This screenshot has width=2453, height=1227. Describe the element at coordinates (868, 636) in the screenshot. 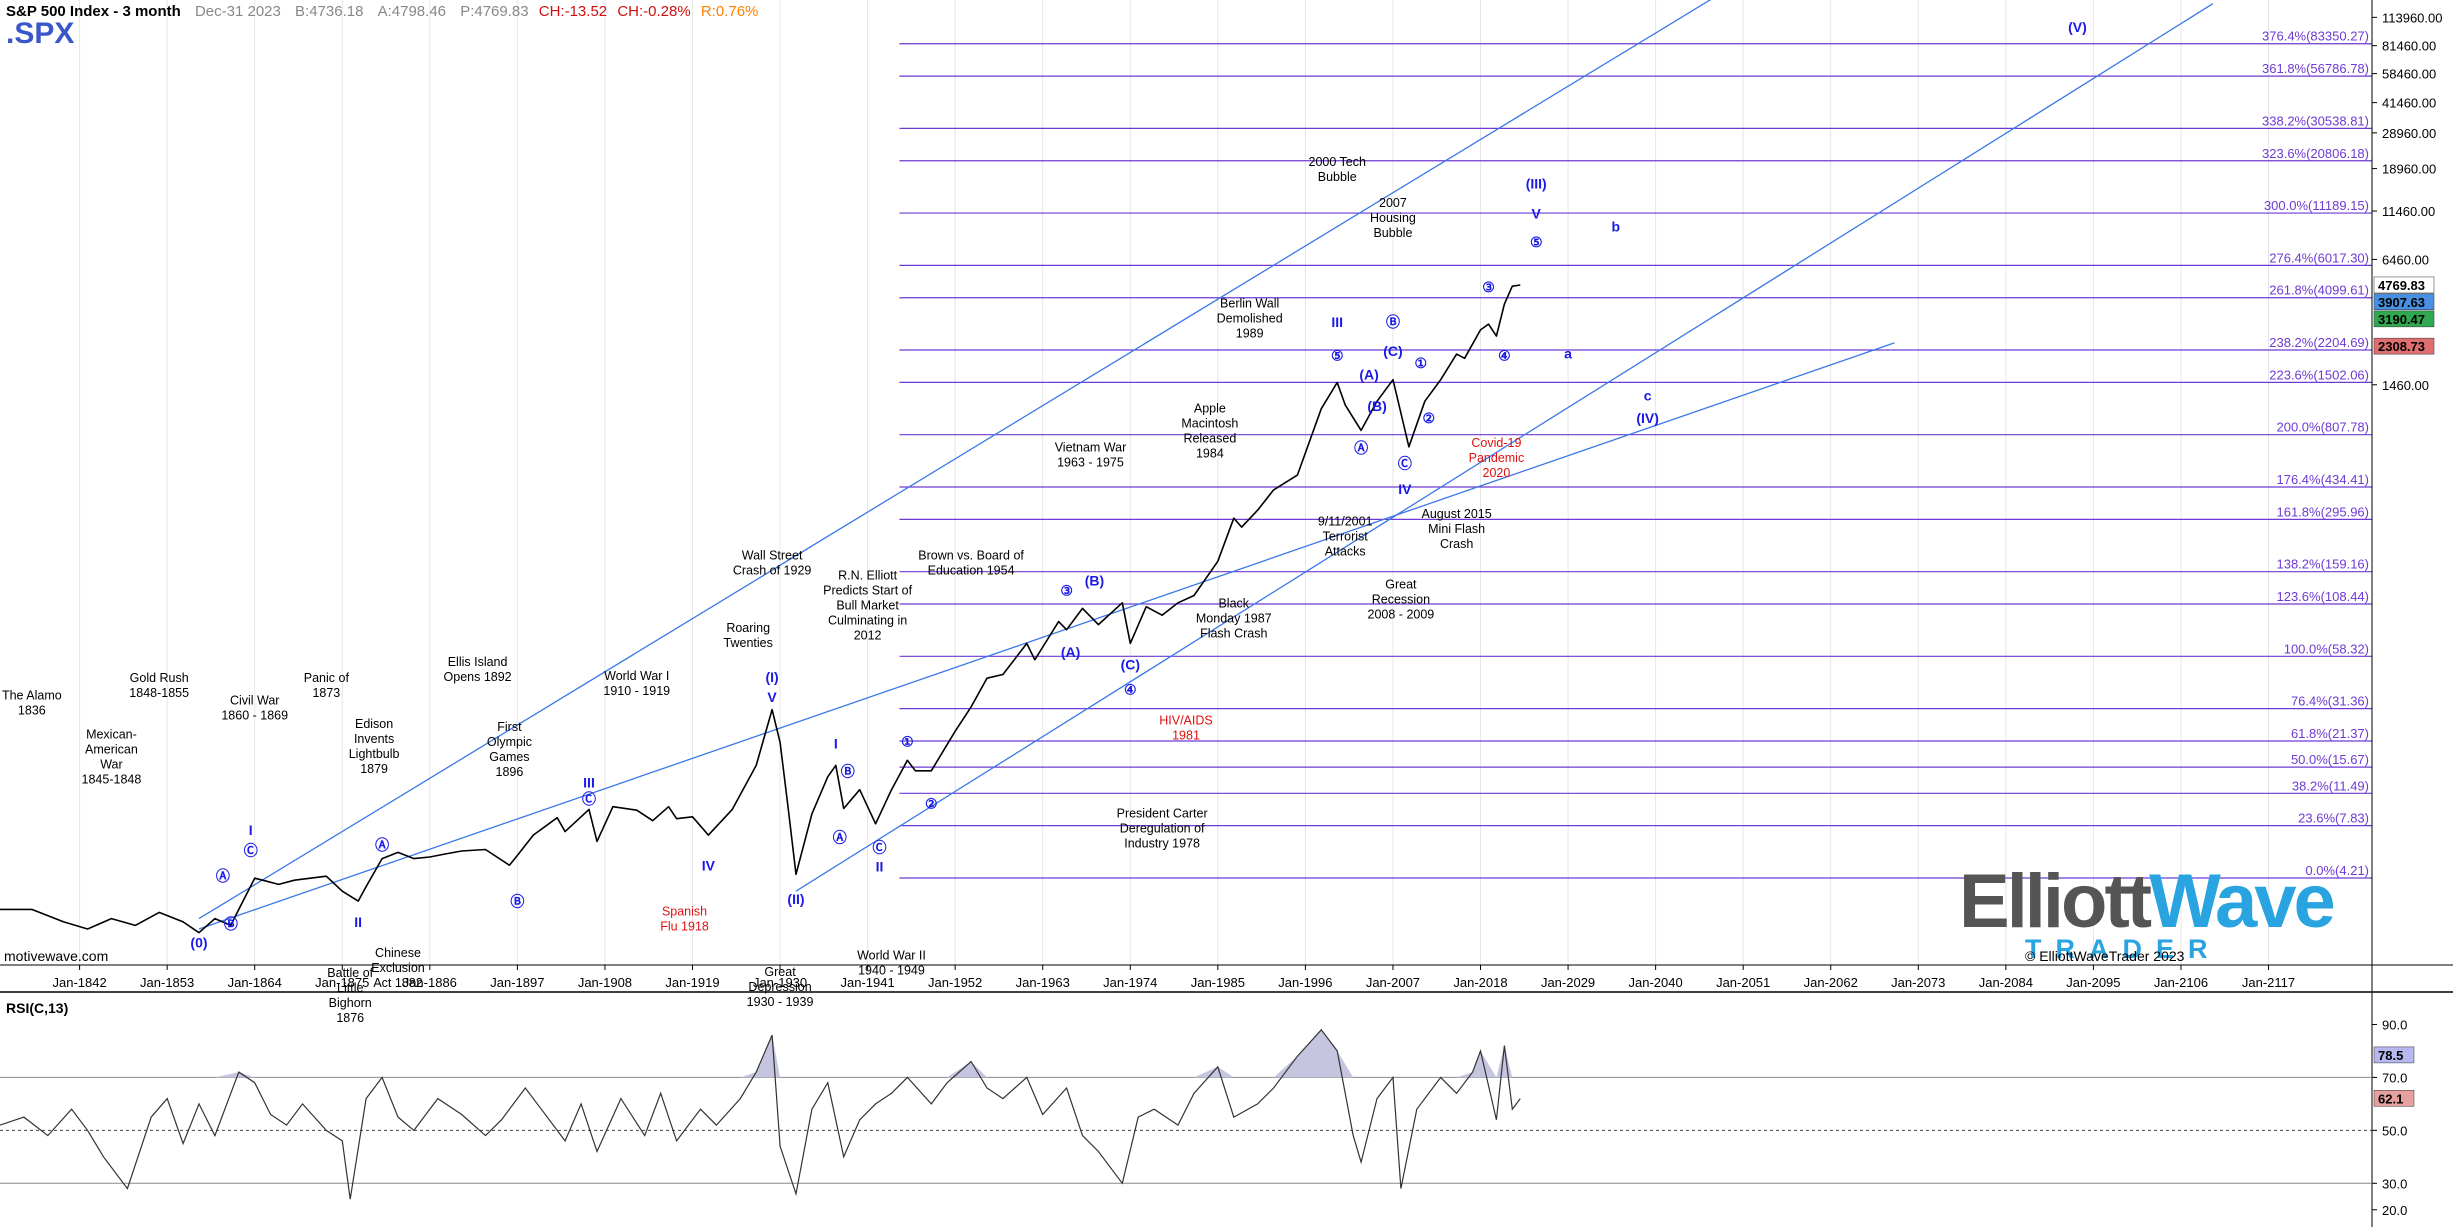

I see `annotation-line: 2012` at that location.